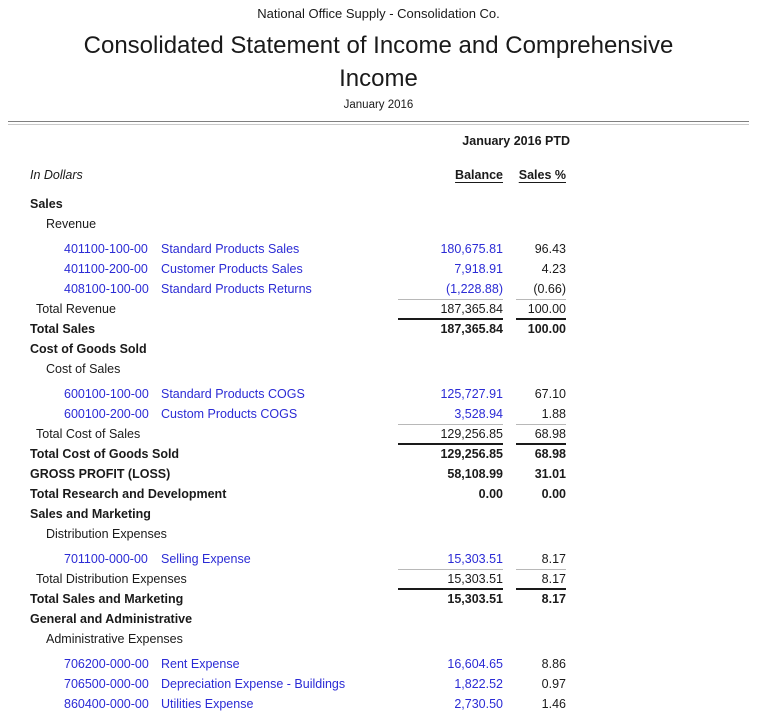  What do you see at coordinates (56, 175) in the screenshot?
I see `units-label: In Dollars` at bounding box center [56, 175].